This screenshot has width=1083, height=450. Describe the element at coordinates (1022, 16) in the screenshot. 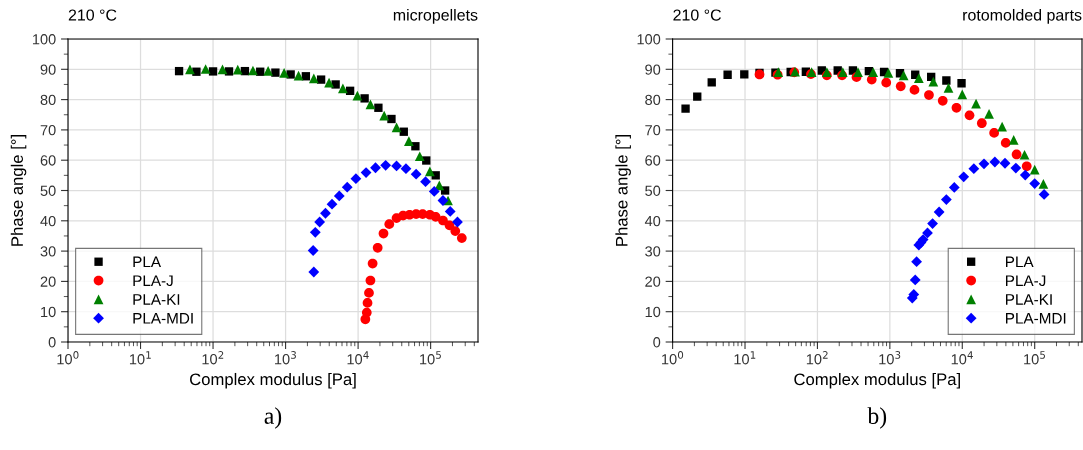

I see `text: rotomolded parts` at that location.